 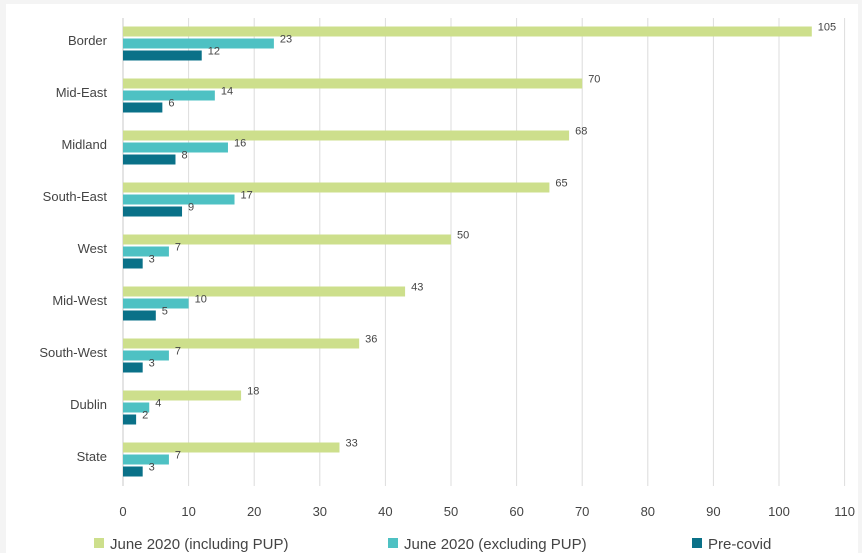 I want to click on x-tick-label: 10, so click(x=188, y=511).